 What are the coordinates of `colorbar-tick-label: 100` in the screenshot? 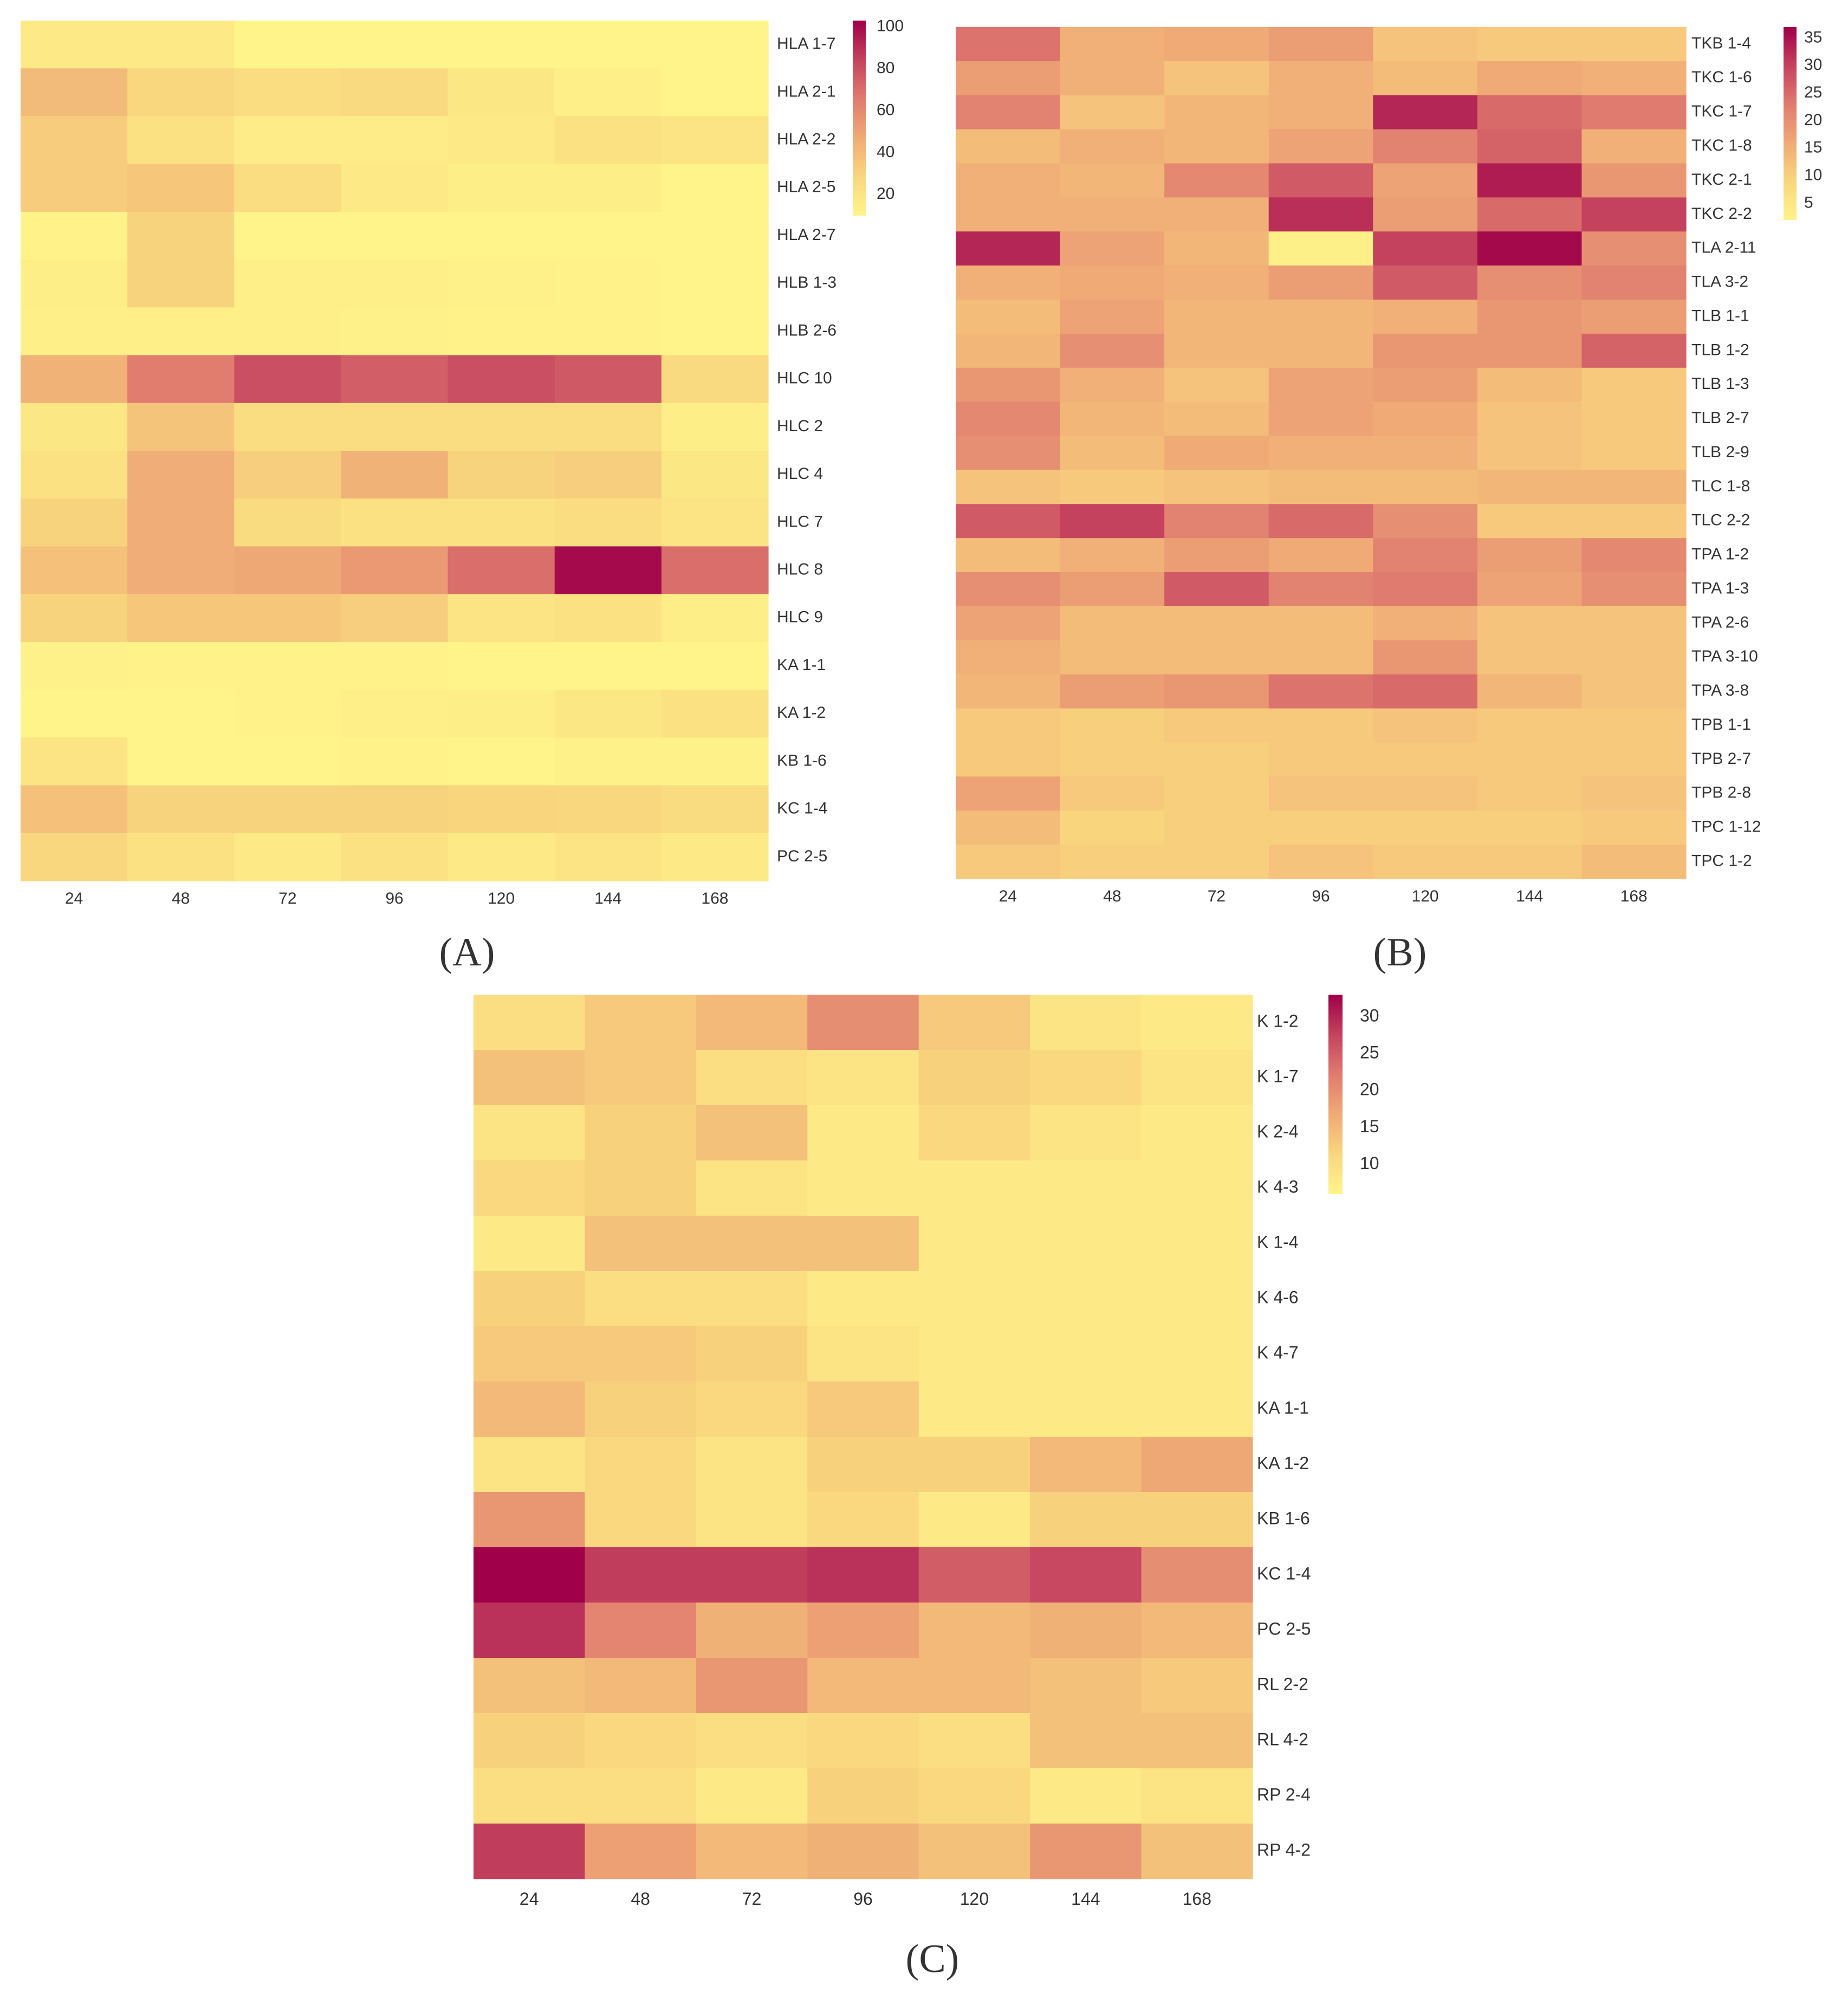 It's located at (890, 26).